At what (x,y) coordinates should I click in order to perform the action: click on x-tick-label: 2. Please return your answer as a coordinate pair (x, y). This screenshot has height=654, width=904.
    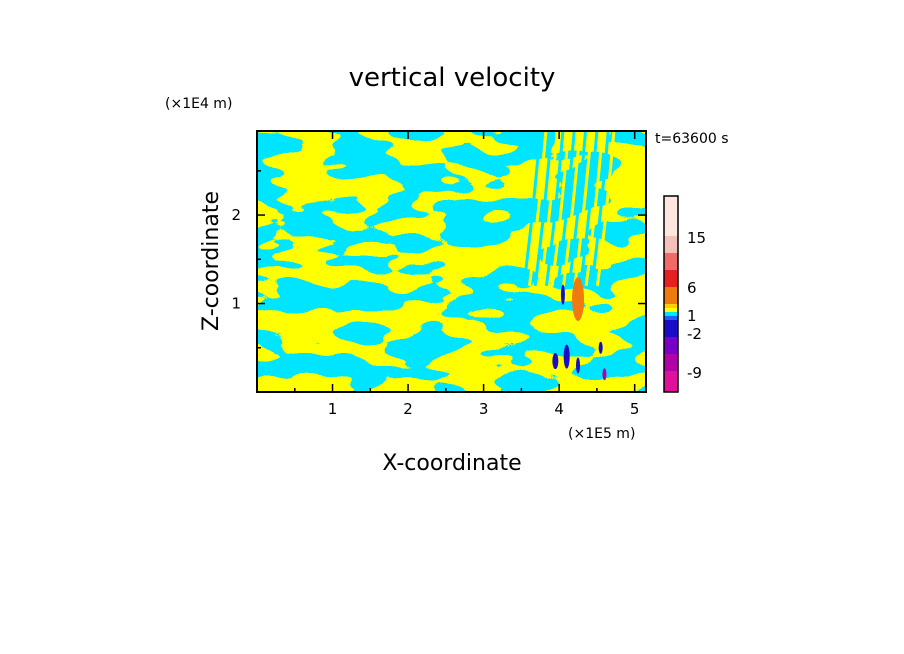
    Looking at the image, I should click on (408, 409).